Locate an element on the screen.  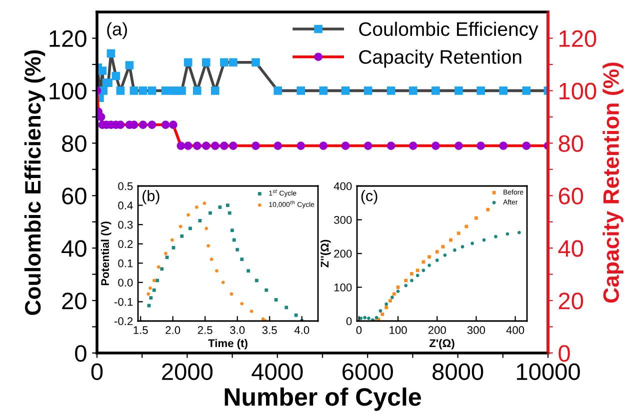
y2-tick-label: 100 is located at coordinates (578, 91).